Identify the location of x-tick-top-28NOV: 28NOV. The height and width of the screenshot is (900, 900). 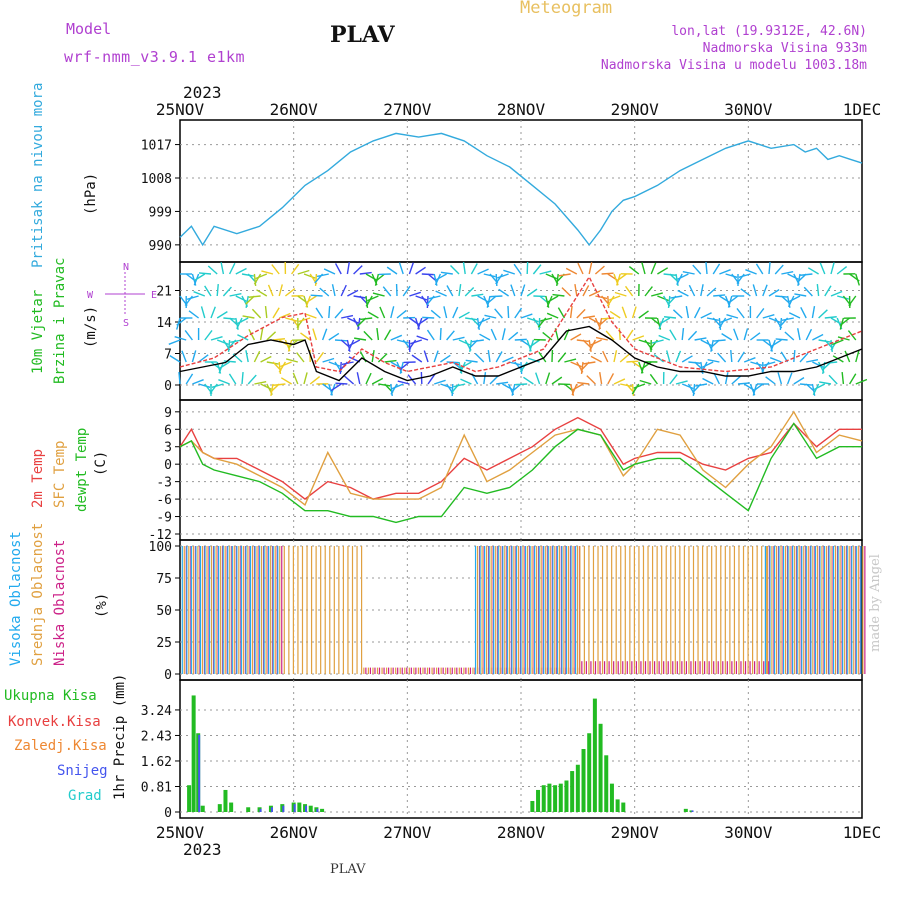
(521, 109).